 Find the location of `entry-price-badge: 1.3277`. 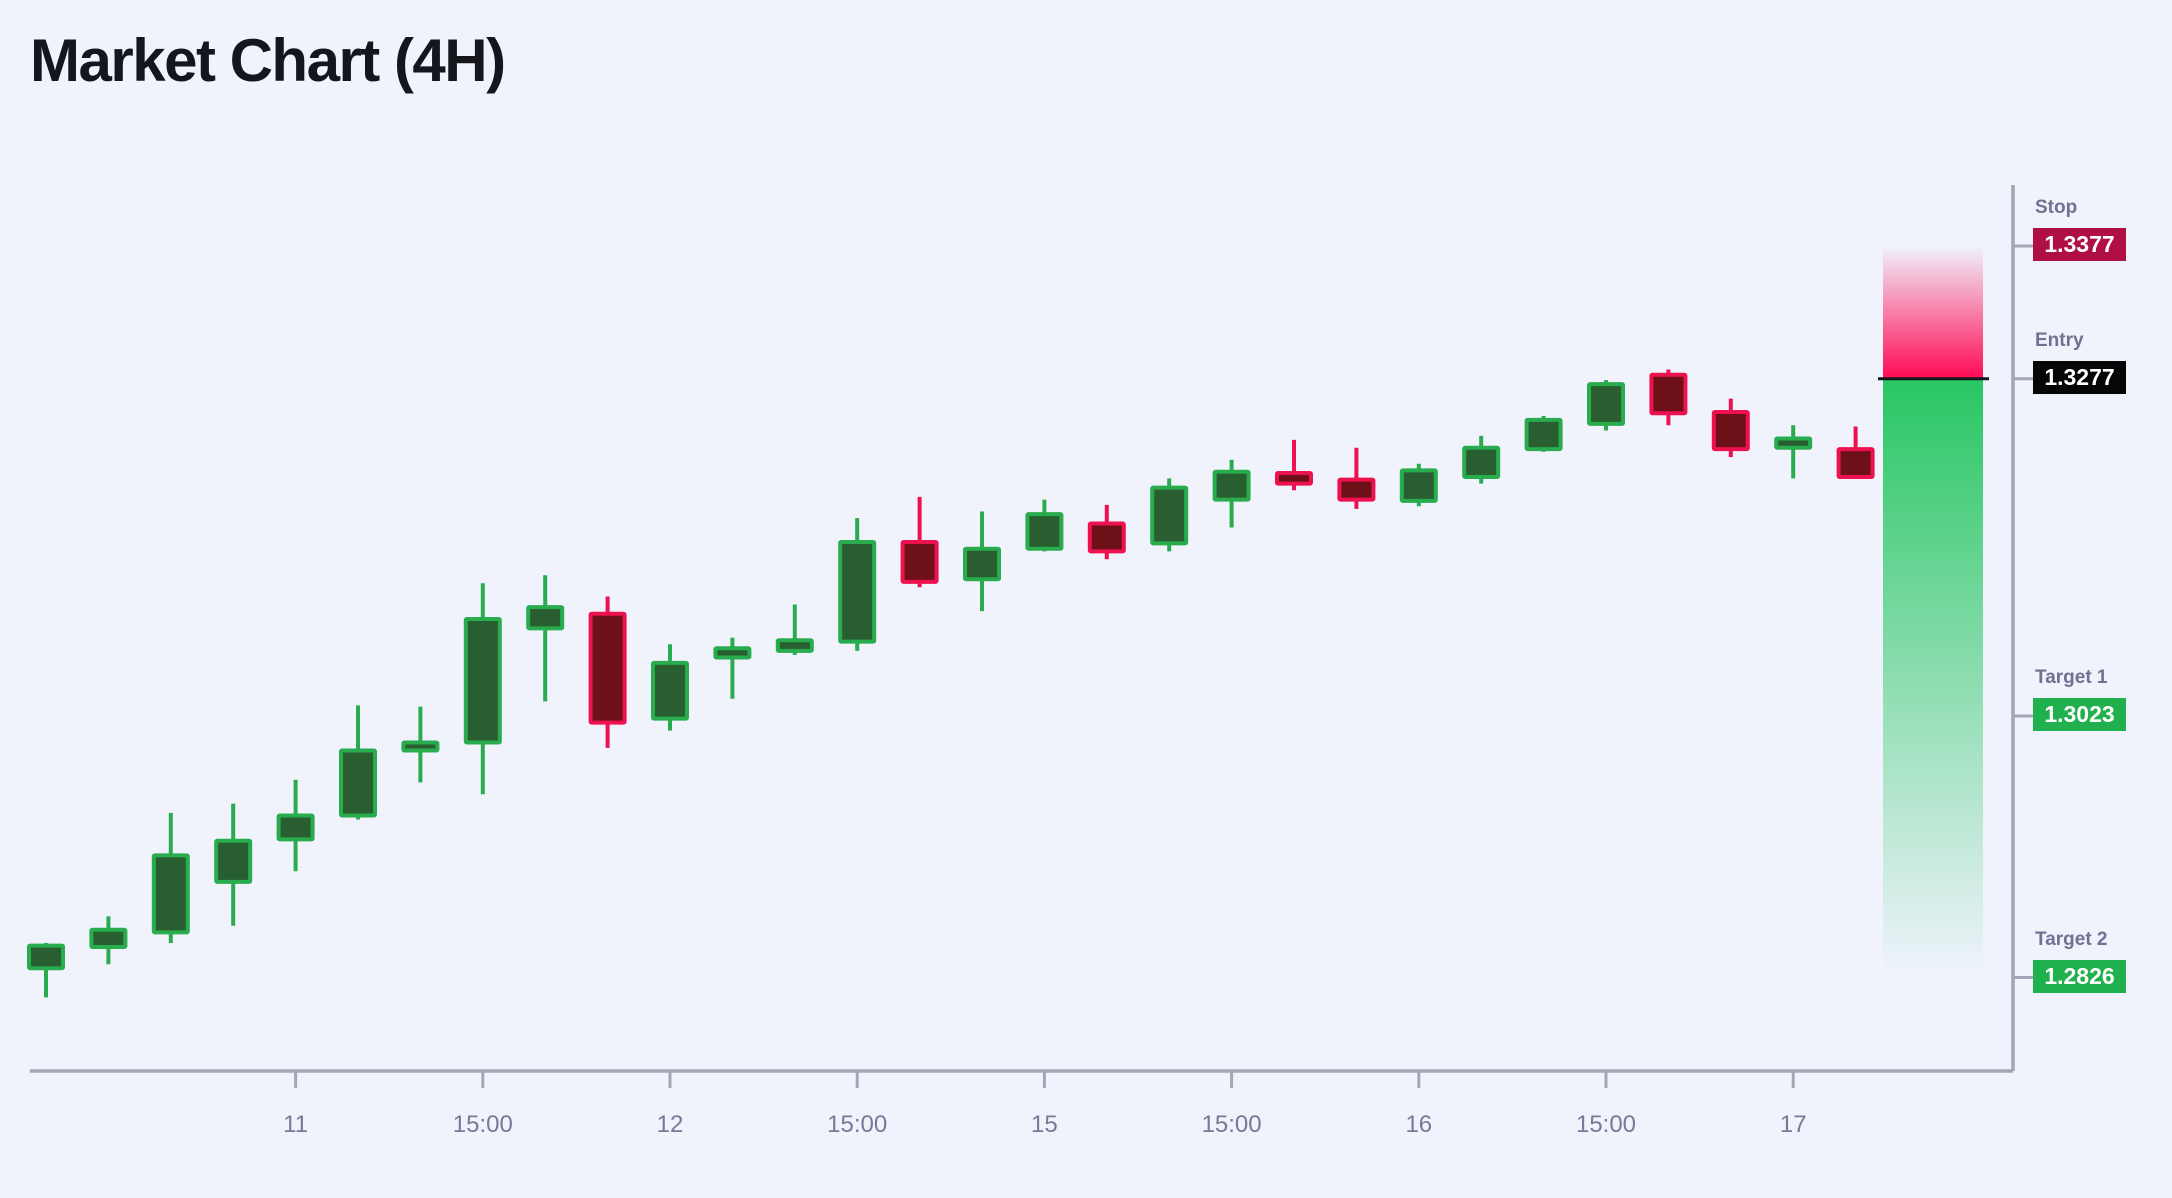

entry-price-badge: 1.3277 is located at coordinates (2079, 377).